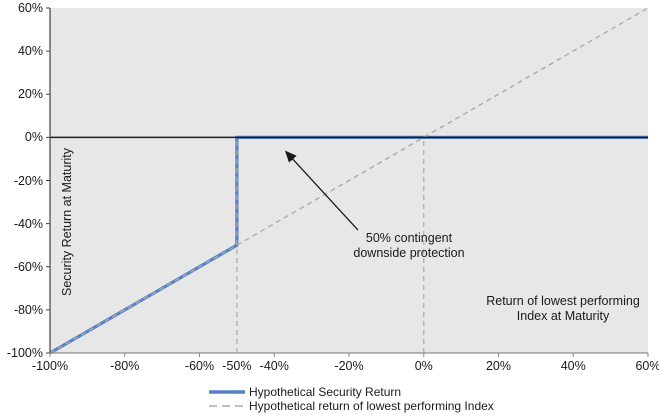  What do you see at coordinates (227, 392) in the screenshot?
I see `legend-line-solid-blue-icon` at bounding box center [227, 392].